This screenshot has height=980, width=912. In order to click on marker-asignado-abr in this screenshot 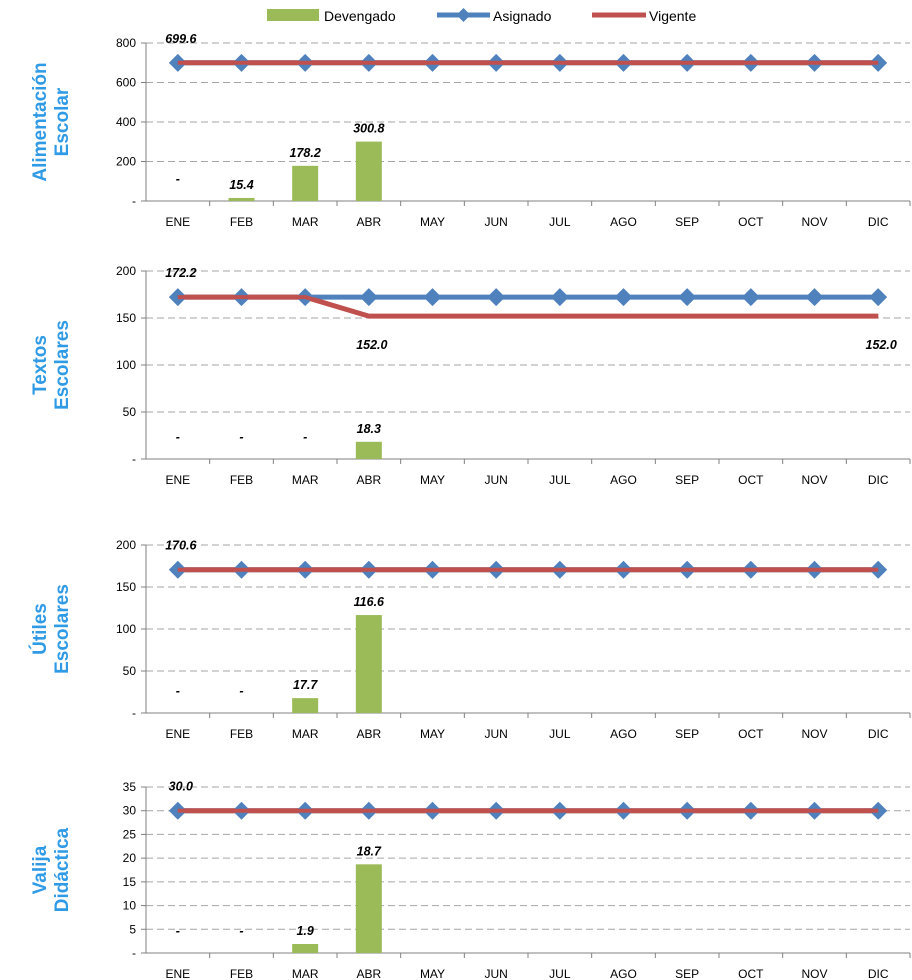, I will do `click(368, 297)`.